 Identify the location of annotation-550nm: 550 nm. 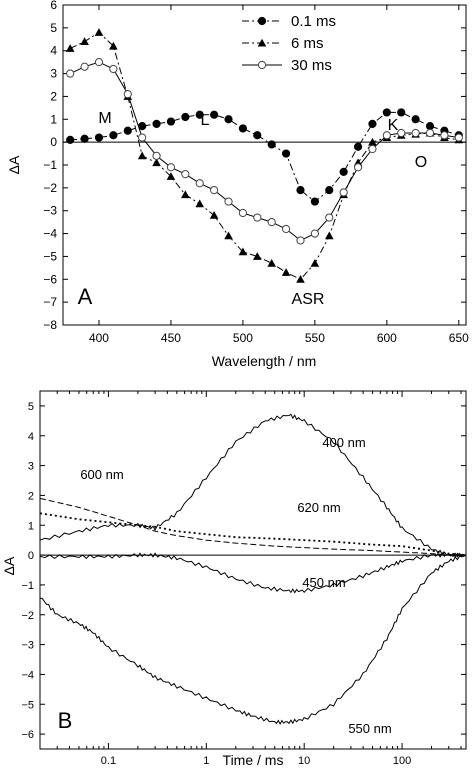
(369, 728).